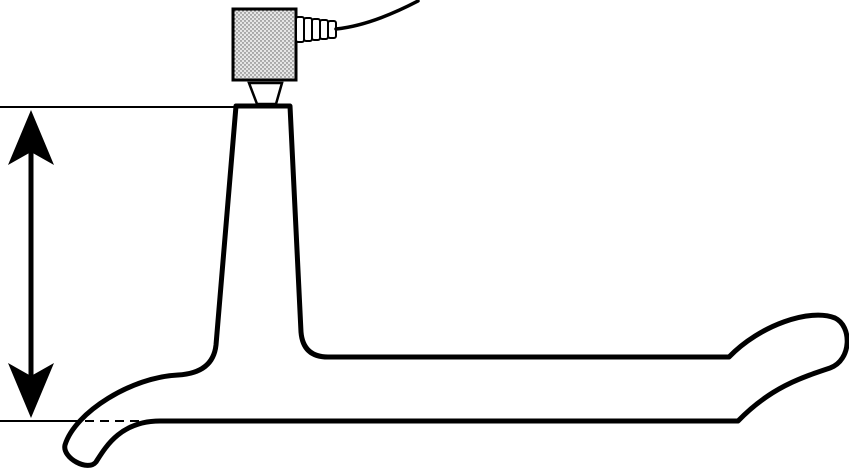 Image resolution: width=849 pixels, height=470 pixels. I want to click on sensor-block, so click(264, 44).